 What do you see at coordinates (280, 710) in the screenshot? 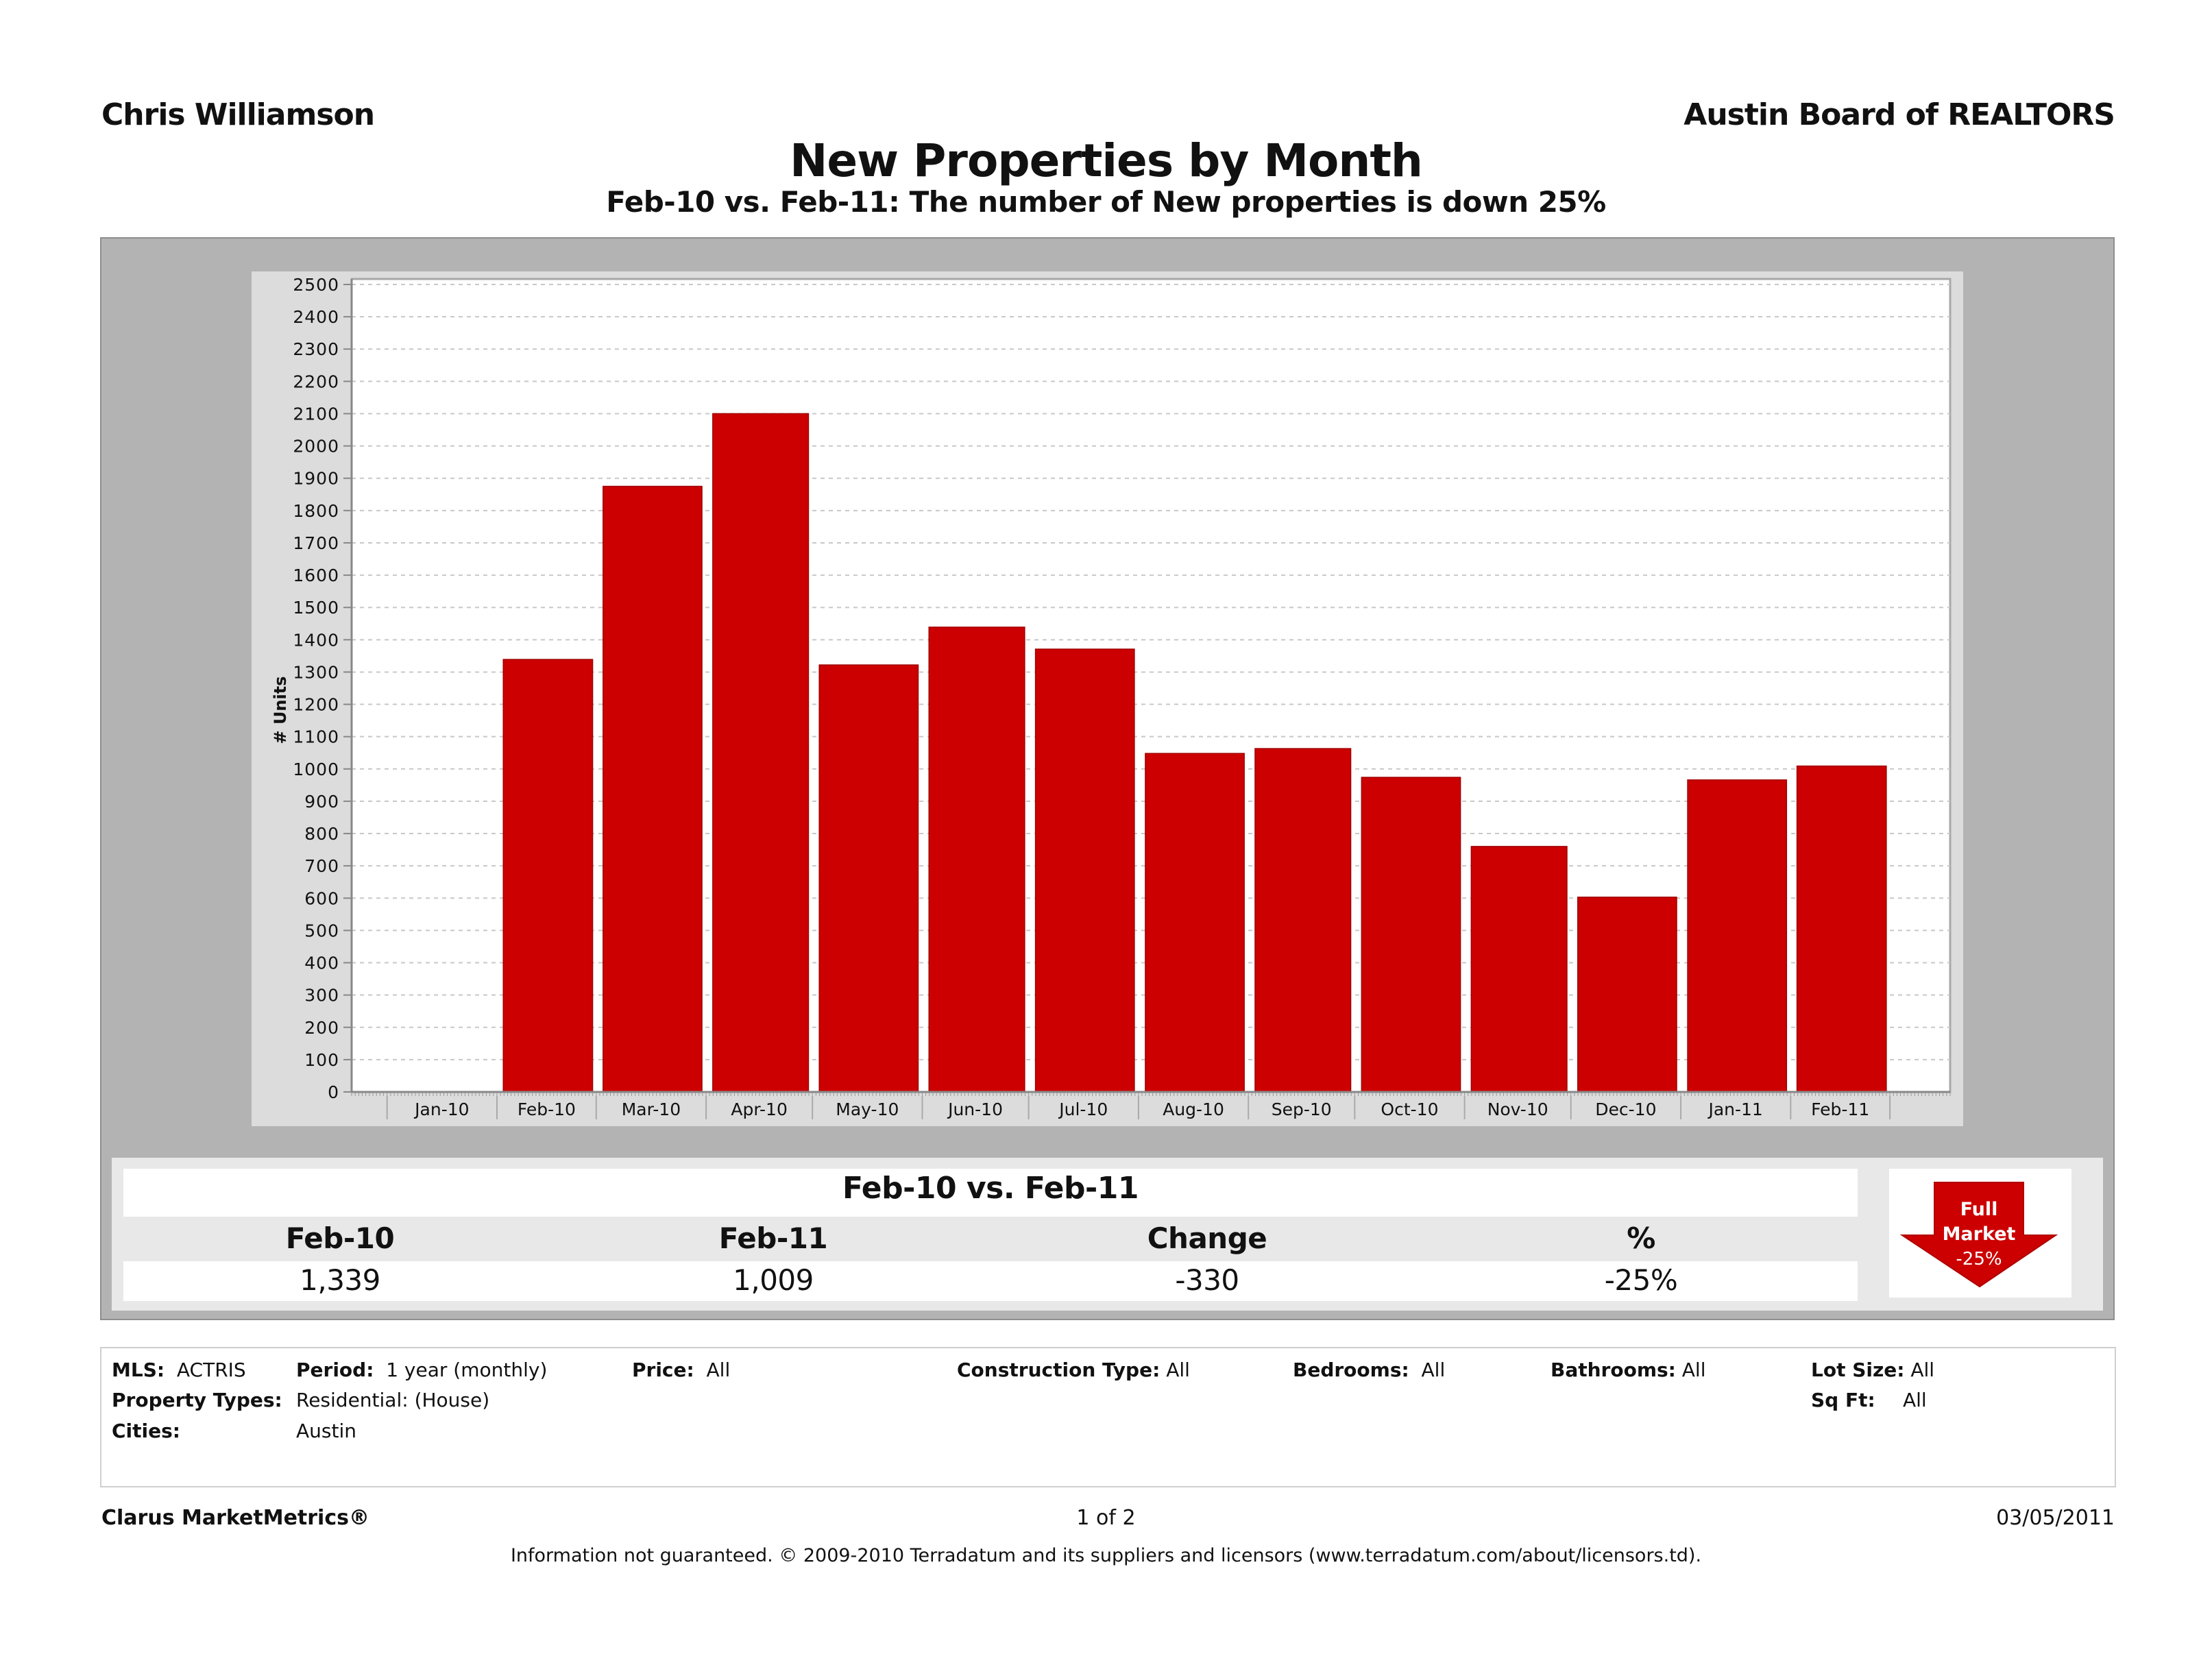
I see `y-axis-label: # Units` at bounding box center [280, 710].